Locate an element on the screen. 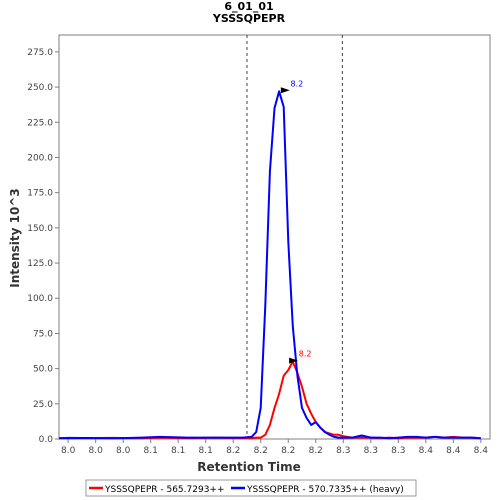  y-tick-label: 275.0 is located at coordinates (40, 53).